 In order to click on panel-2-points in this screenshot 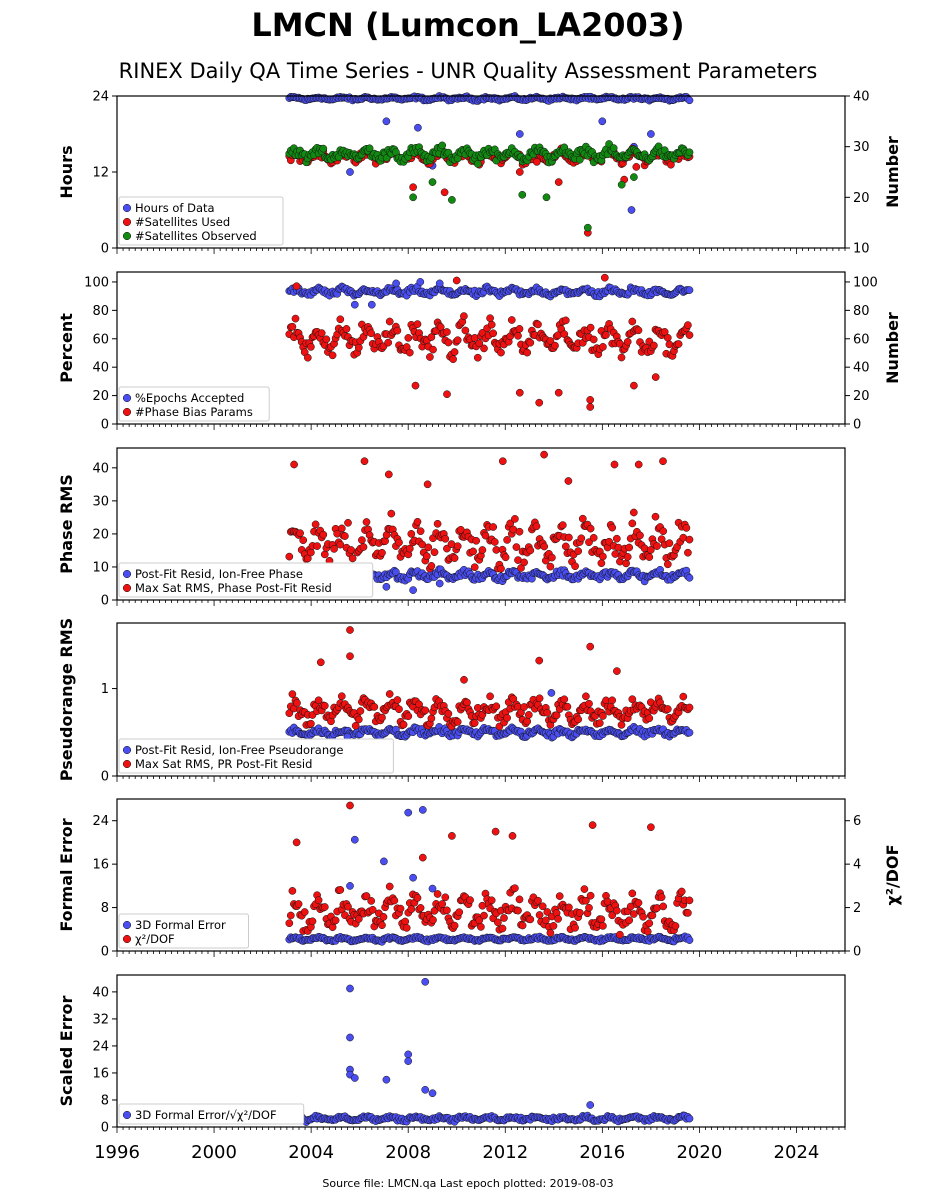, I will do `click(489, 342)`.